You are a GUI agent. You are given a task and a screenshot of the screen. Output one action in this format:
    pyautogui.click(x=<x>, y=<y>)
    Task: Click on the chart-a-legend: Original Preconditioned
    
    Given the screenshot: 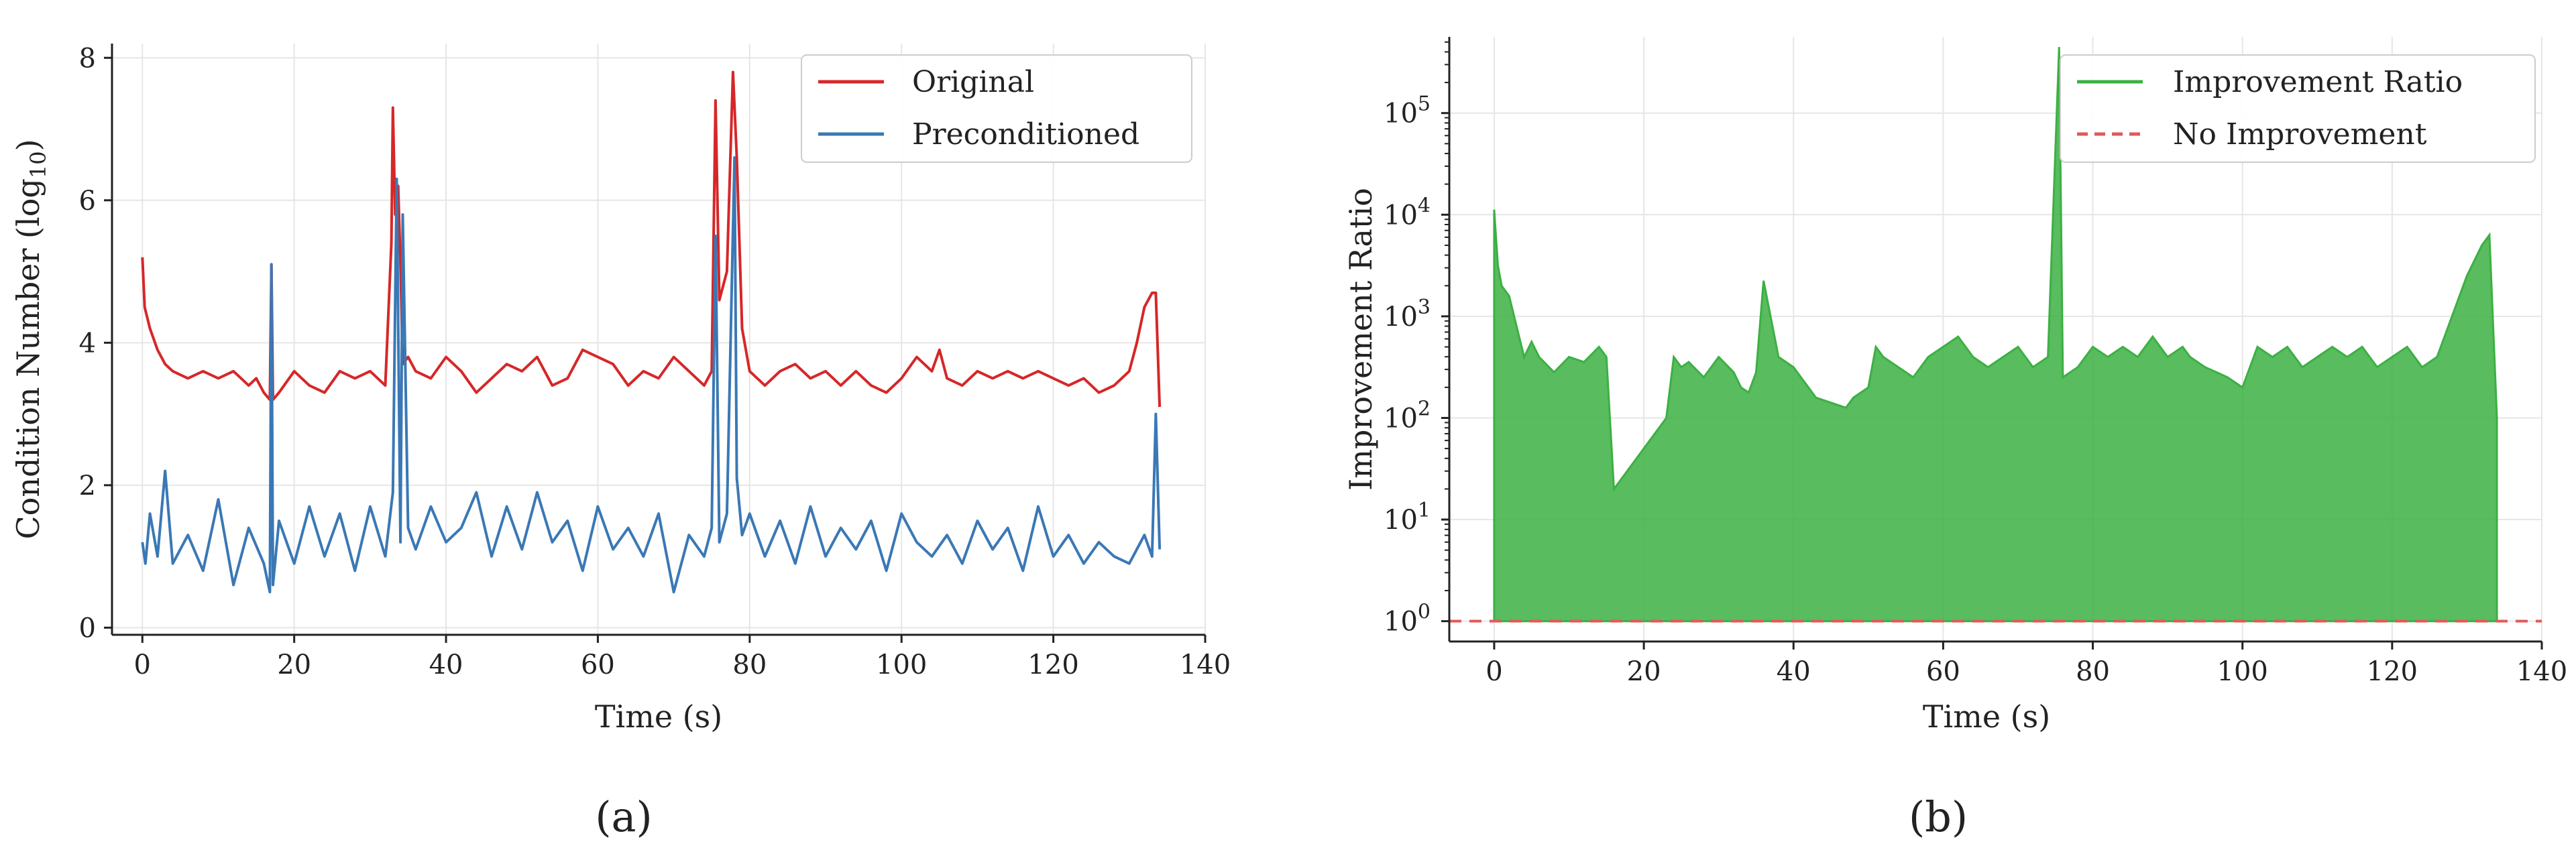 What is the action you would take?
    pyautogui.click(x=996, y=108)
    